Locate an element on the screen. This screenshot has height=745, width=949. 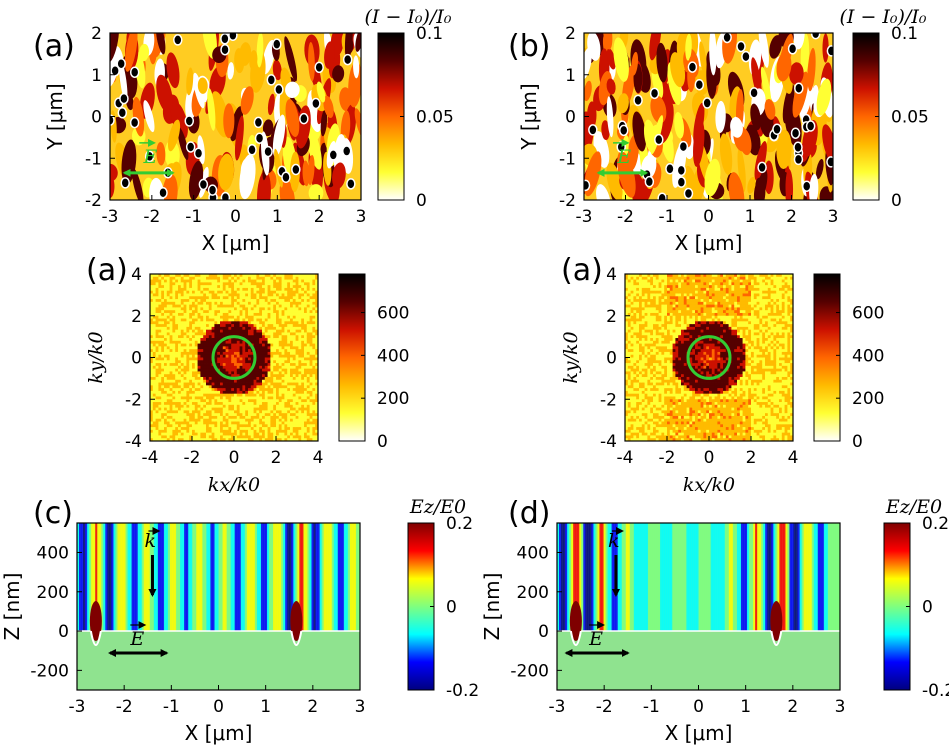
x-tick-label: 4 is located at coordinates (793, 458).